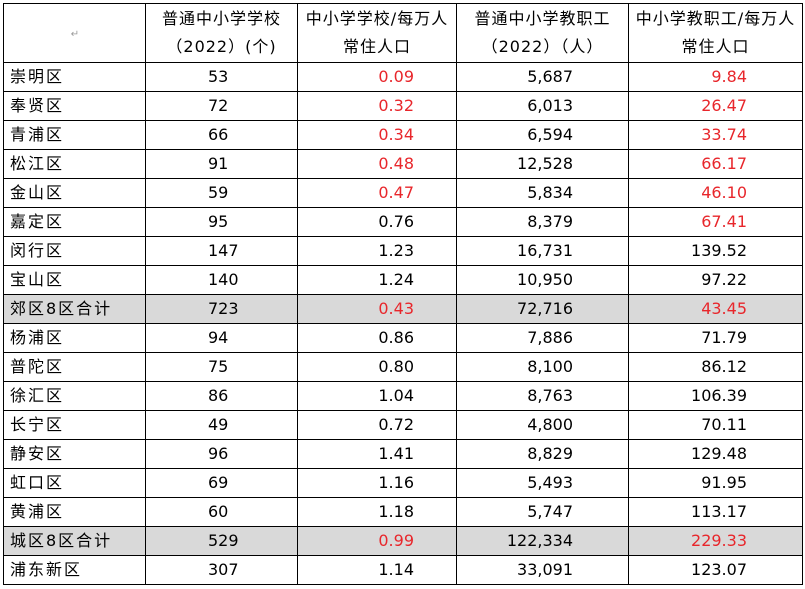  I want to click on staff-cell: 4,800, so click(542, 425).